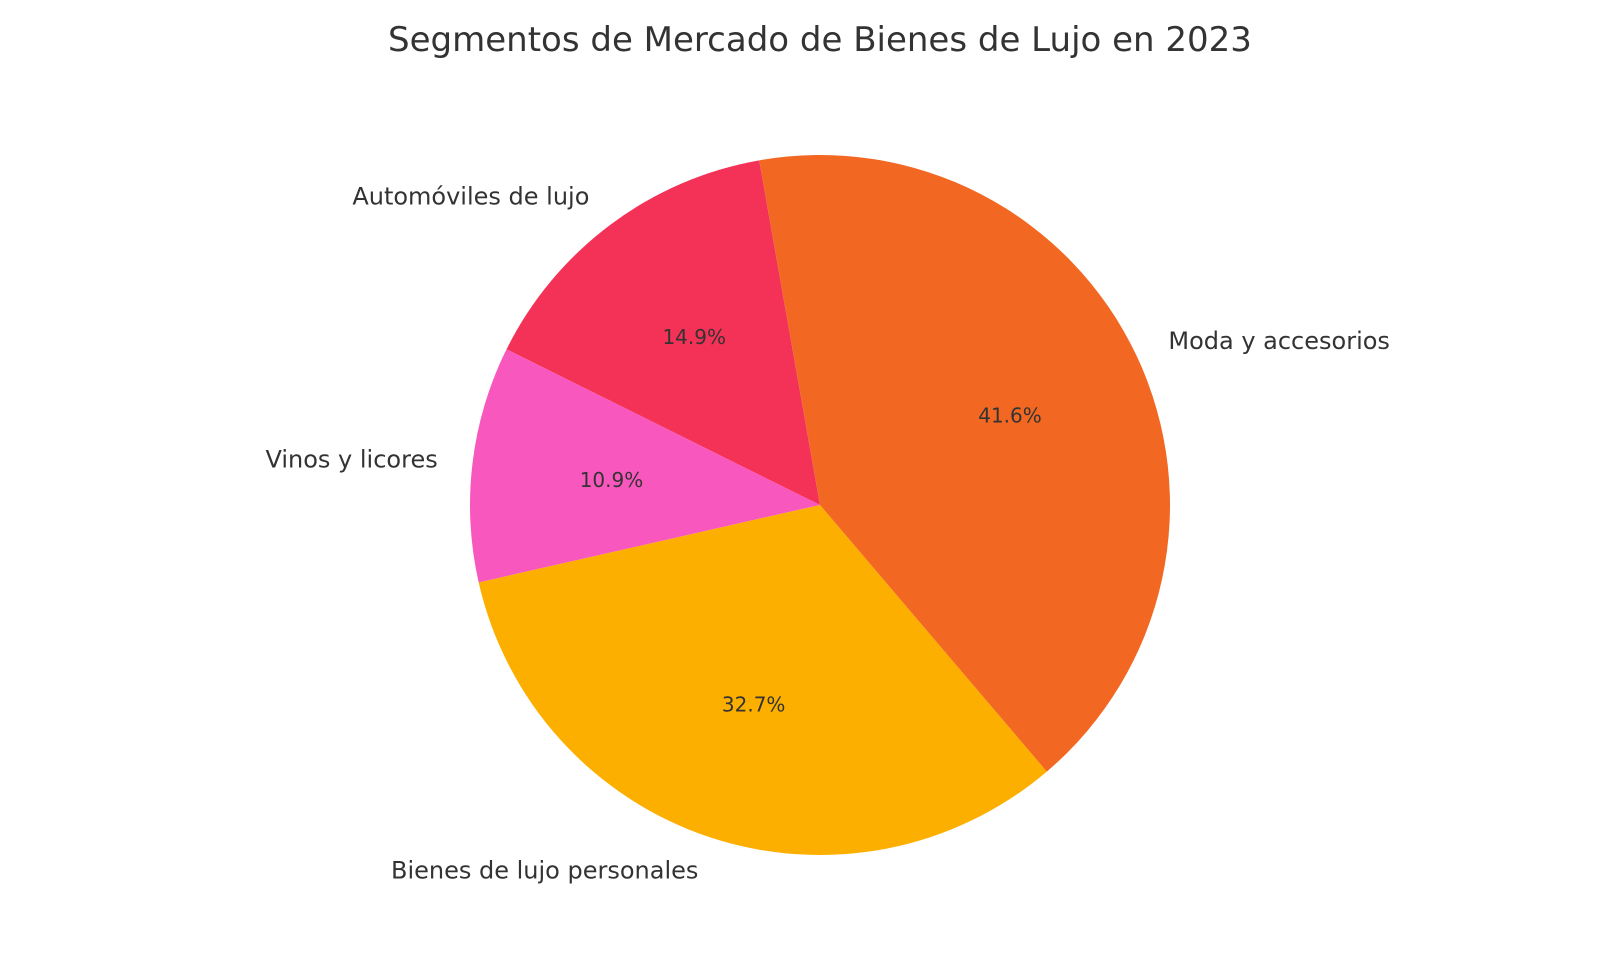 Image resolution: width=1600 pixels, height=960 pixels. What do you see at coordinates (694, 337) in the screenshot?
I see `pct-label-automoviles-de-lujo: 14.9%` at bounding box center [694, 337].